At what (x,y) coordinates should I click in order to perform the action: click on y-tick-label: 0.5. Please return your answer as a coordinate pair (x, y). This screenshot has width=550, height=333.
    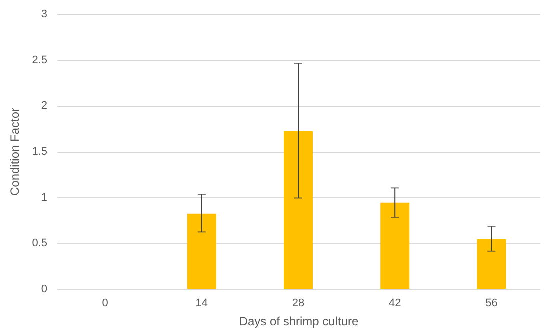
    Looking at the image, I should click on (40, 244).